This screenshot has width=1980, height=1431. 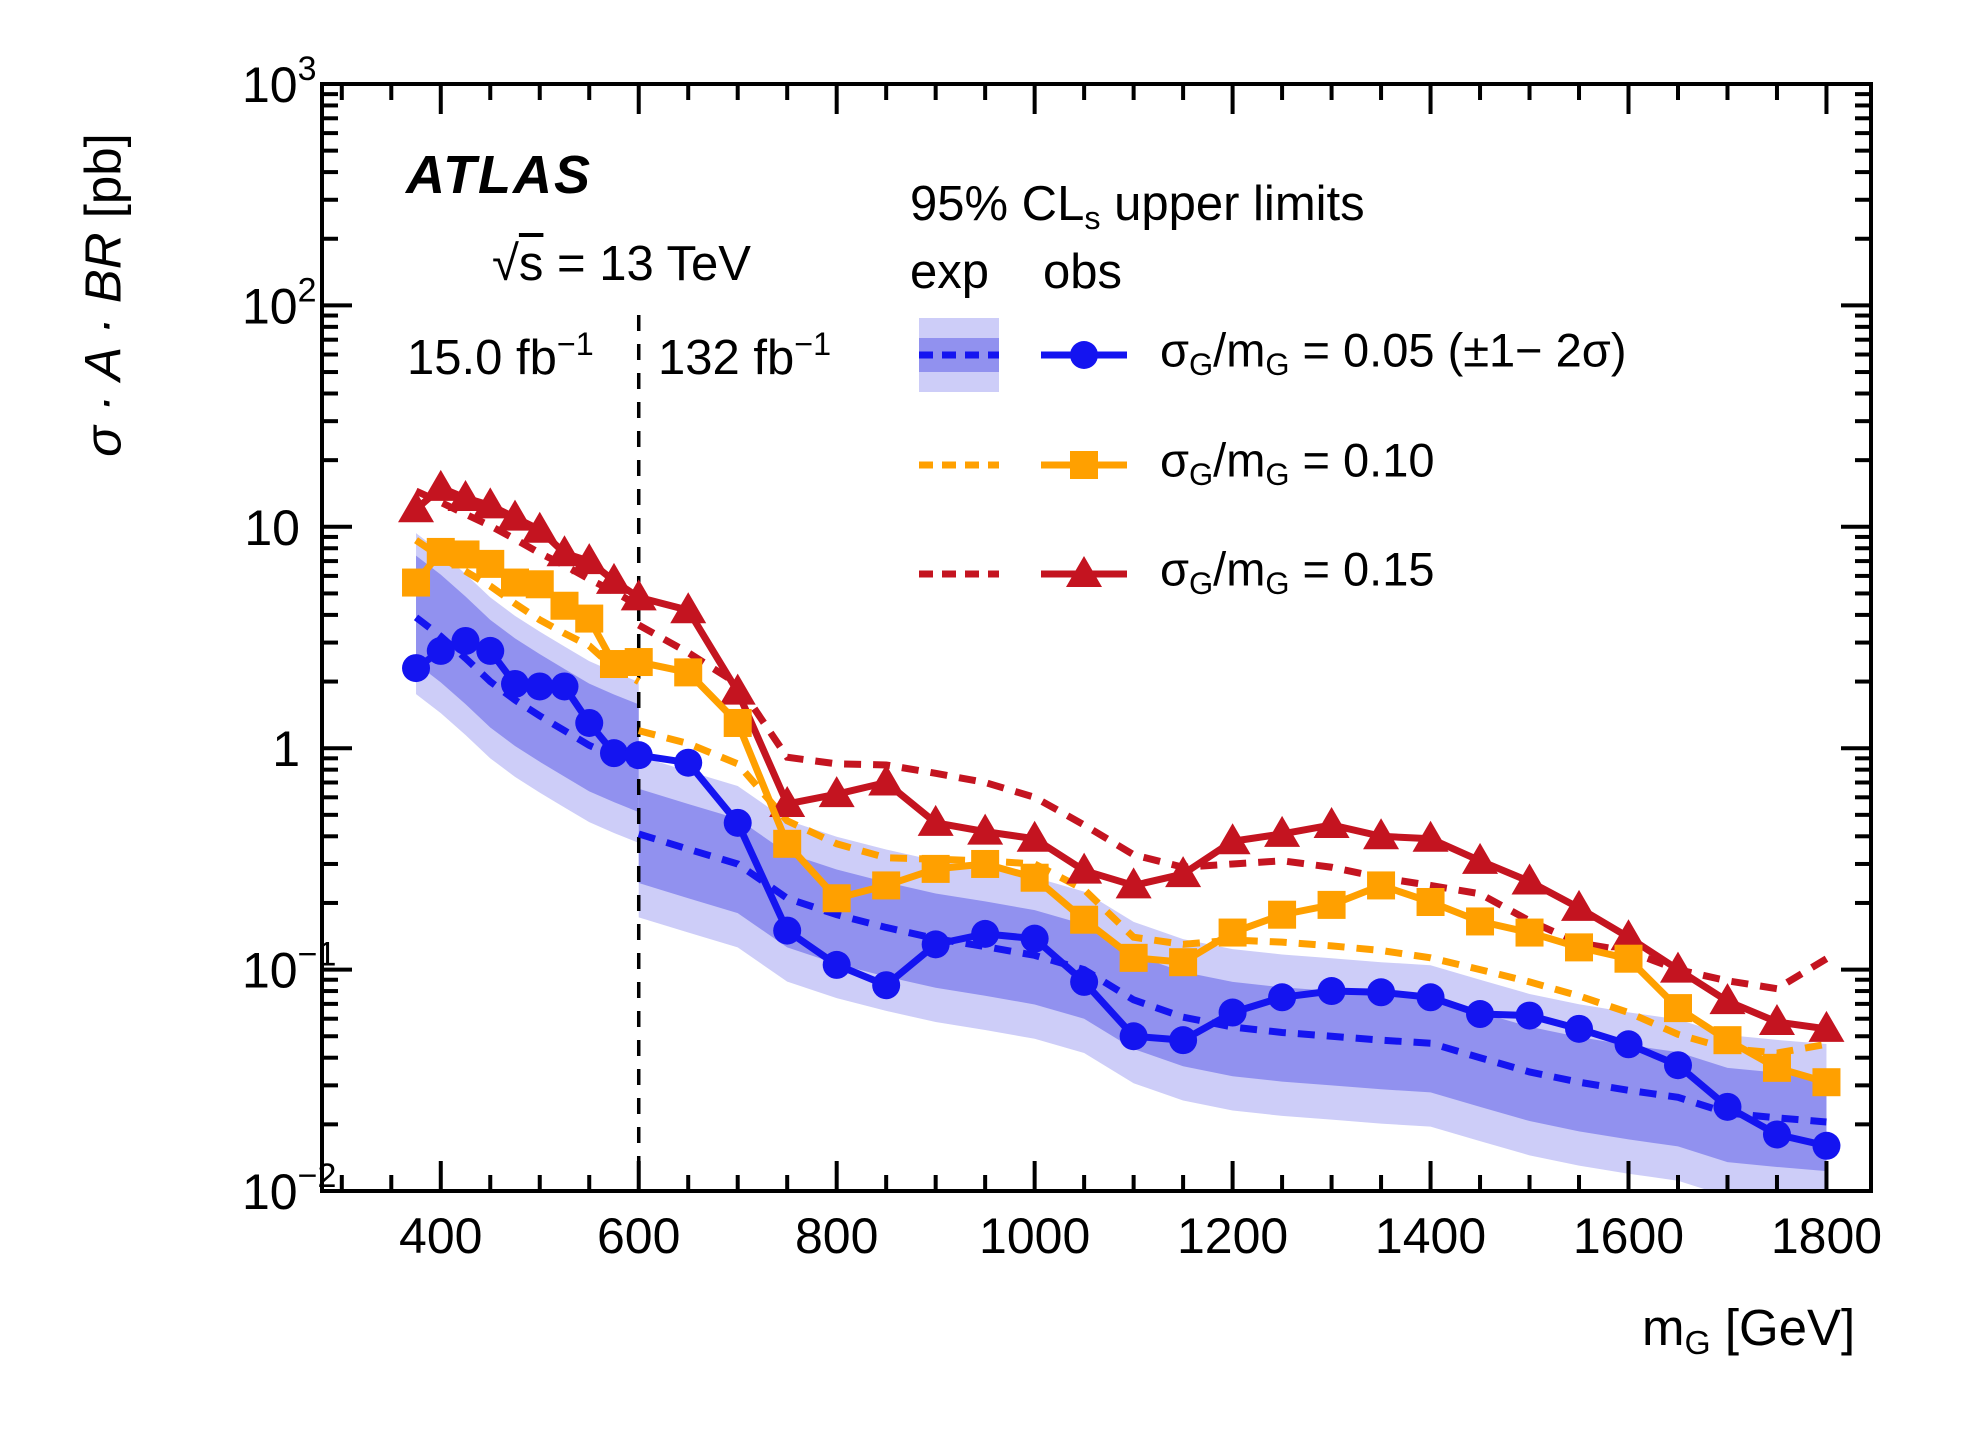 I want to click on legend-entry-label: σG/mG = 0.10, so click(x=1297, y=462).